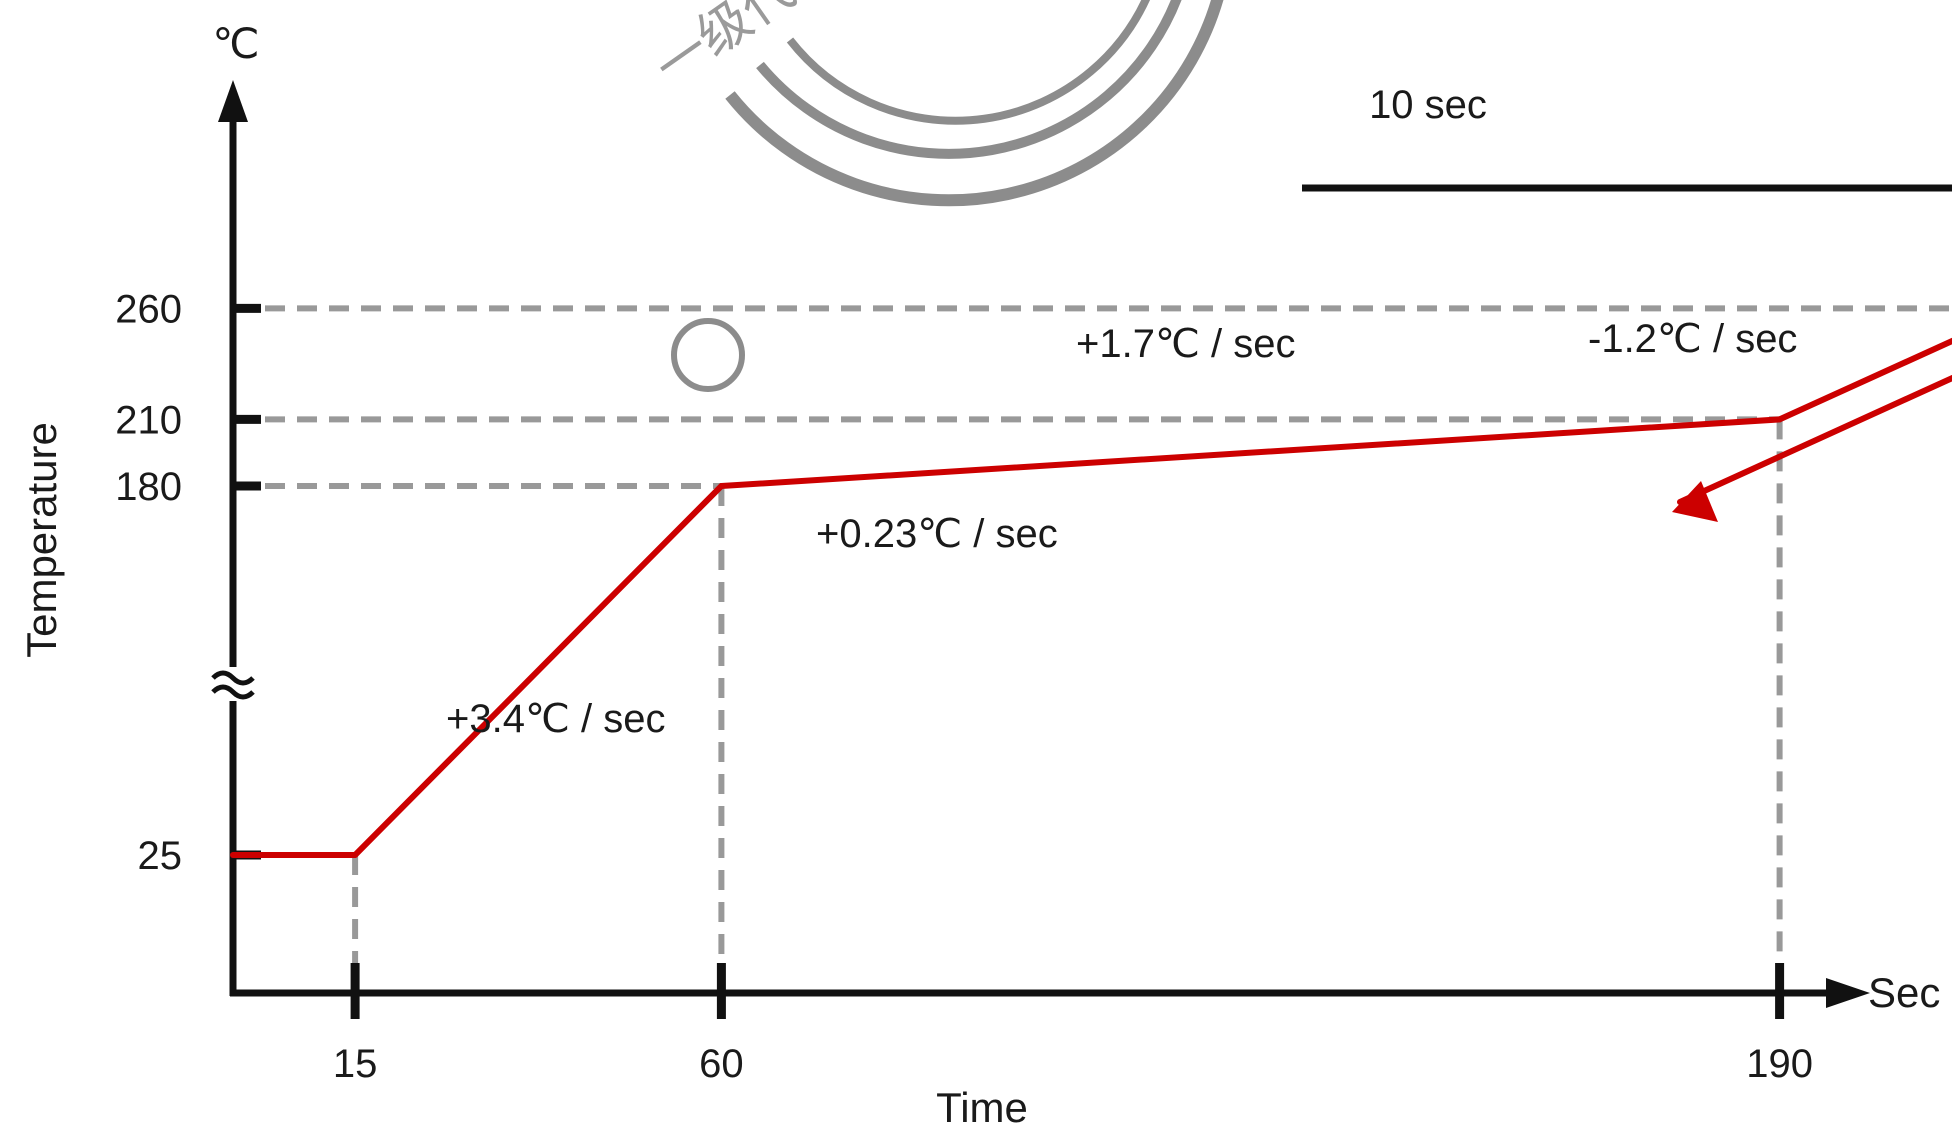  What do you see at coordinates (968, 62) in the screenshot?
I see `watermark-ring-inner` at bounding box center [968, 62].